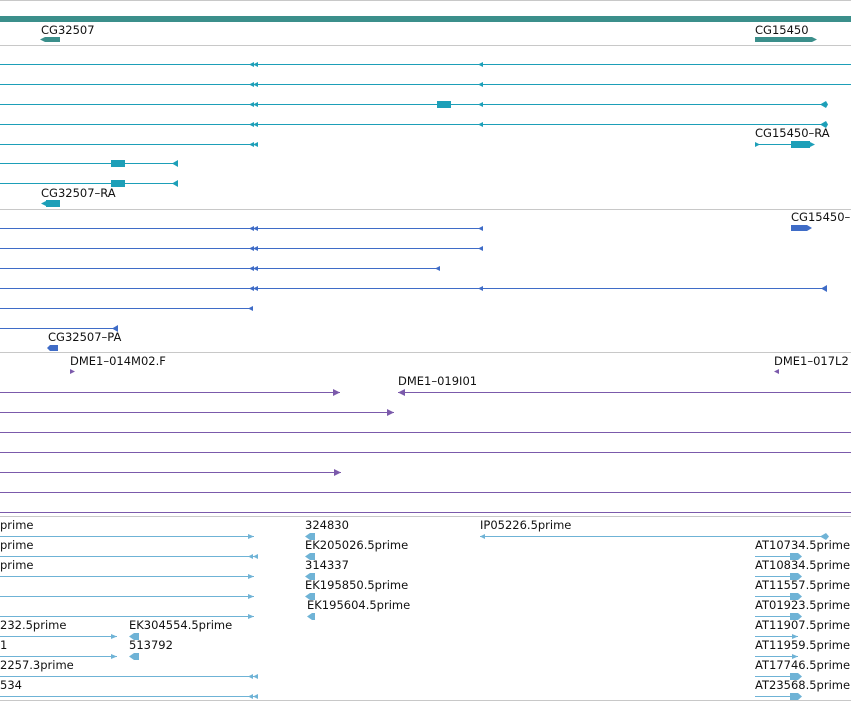  What do you see at coordinates (84, 337) in the screenshot?
I see `label-cg32507-pa: CG32507–PA` at bounding box center [84, 337].